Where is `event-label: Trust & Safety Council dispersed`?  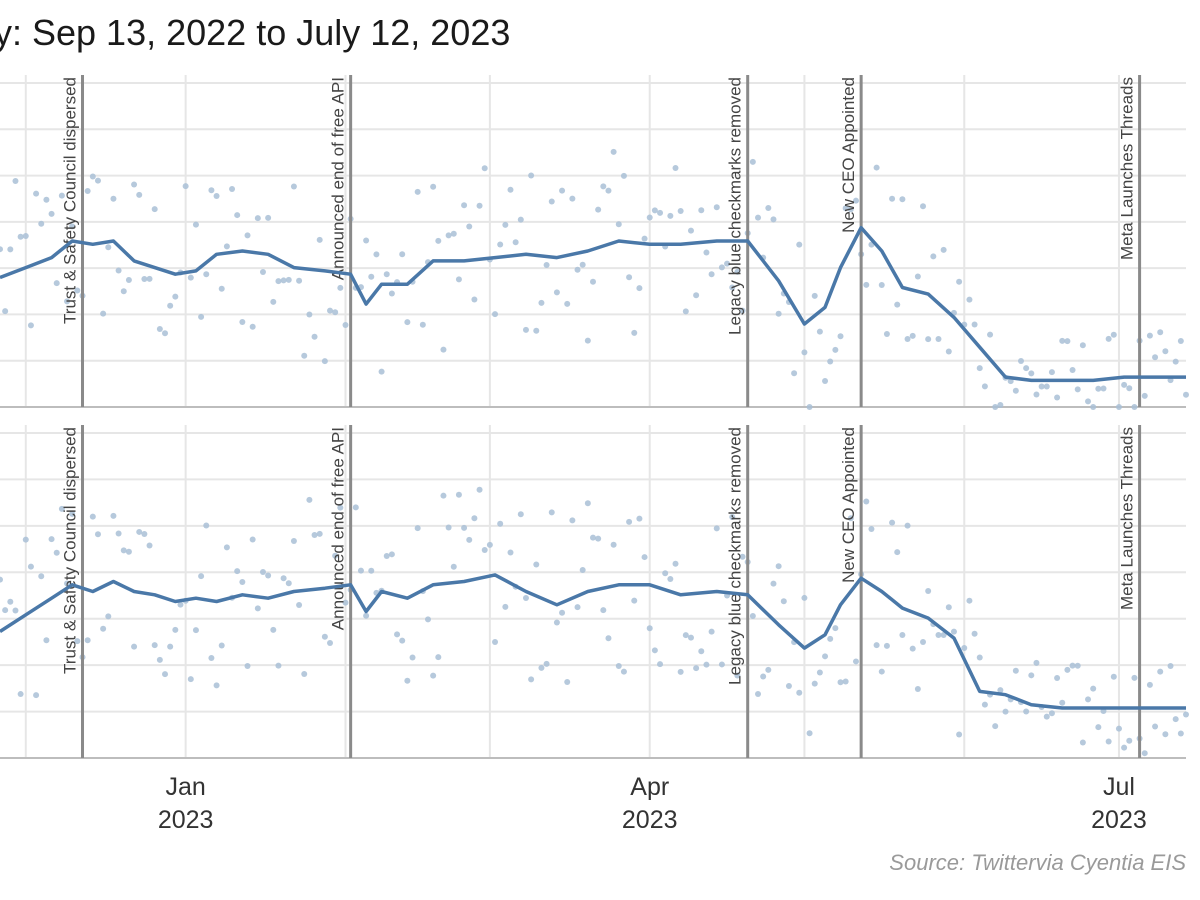
event-label: Trust & Safety Council dispersed is located at coordinates (70, 550).